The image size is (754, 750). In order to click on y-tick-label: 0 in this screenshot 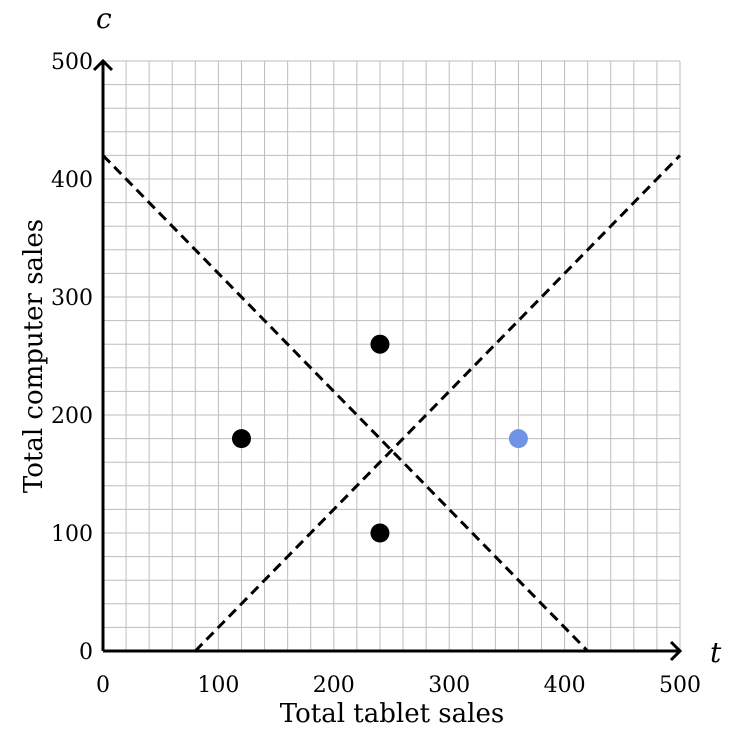, I will do `click(86, 652)`.